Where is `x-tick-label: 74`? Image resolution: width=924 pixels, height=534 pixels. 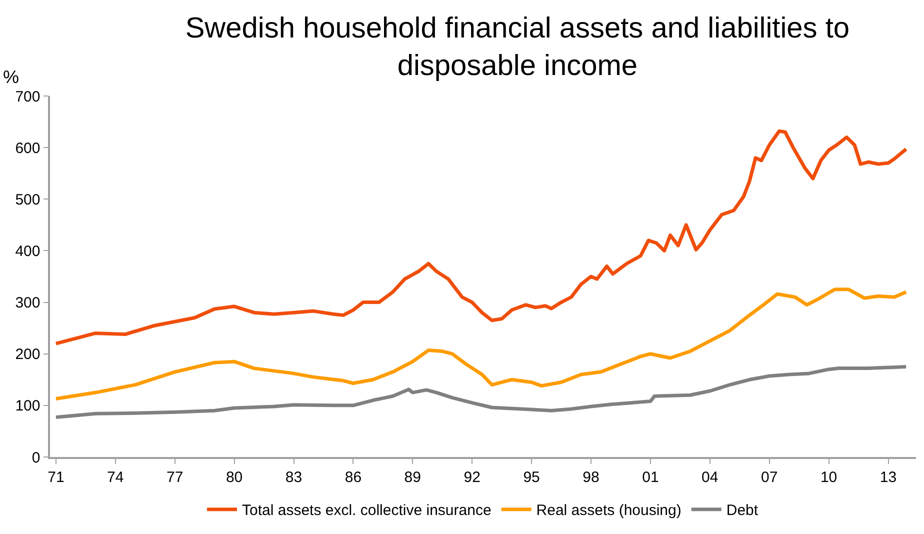
x-tick-label: 74 is located at coordinates (115, 477).